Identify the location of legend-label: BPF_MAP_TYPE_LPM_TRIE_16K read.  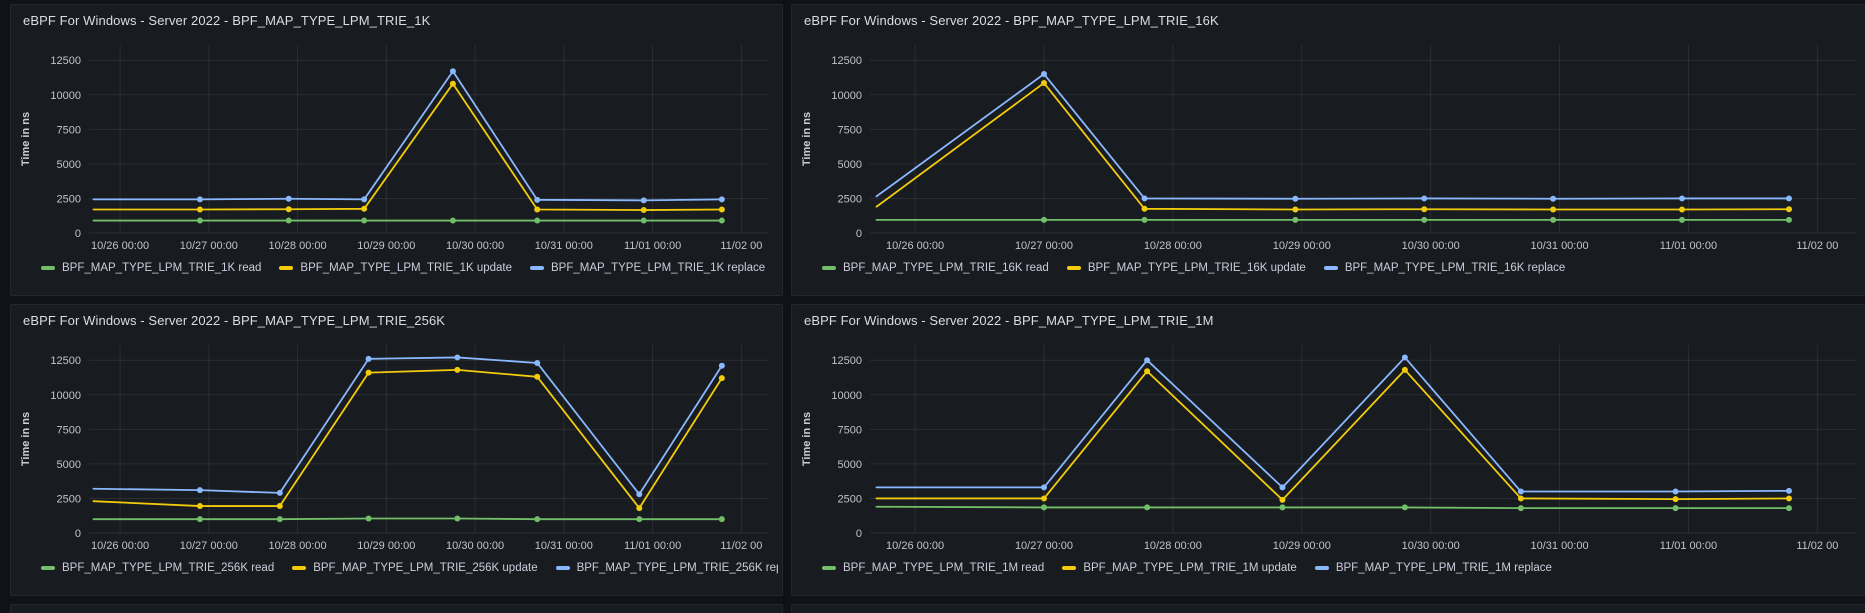
(946, 268).